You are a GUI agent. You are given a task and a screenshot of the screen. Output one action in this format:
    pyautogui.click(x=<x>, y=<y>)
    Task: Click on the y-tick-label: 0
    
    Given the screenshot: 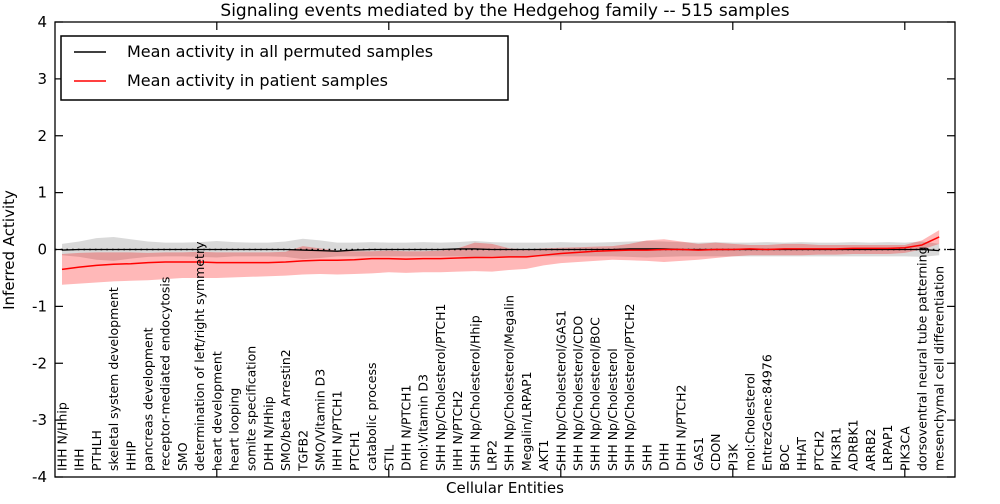 What is the action you would take?
    pyautogui.click(x=42, y=250)
    